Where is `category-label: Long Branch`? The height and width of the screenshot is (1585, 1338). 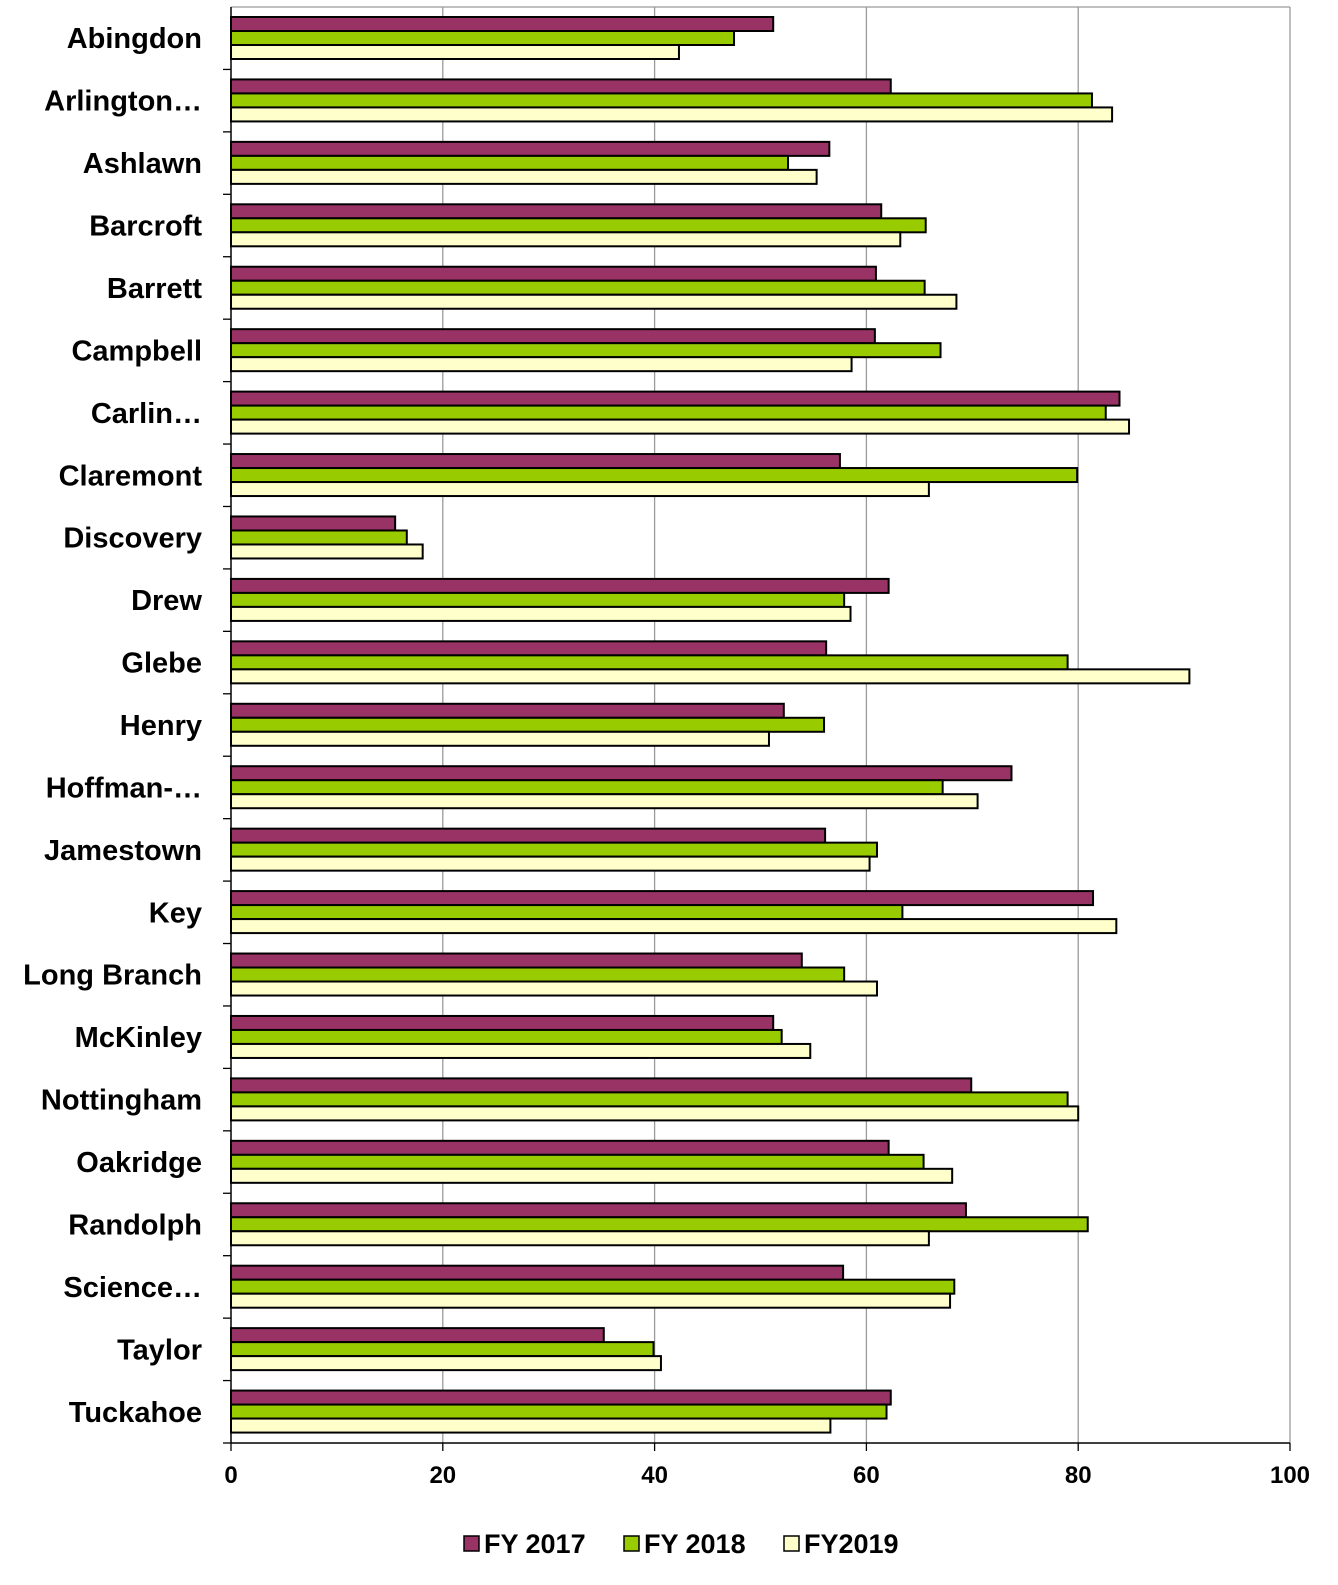 category-label: Long Branch is located at coordinates (112, 976).